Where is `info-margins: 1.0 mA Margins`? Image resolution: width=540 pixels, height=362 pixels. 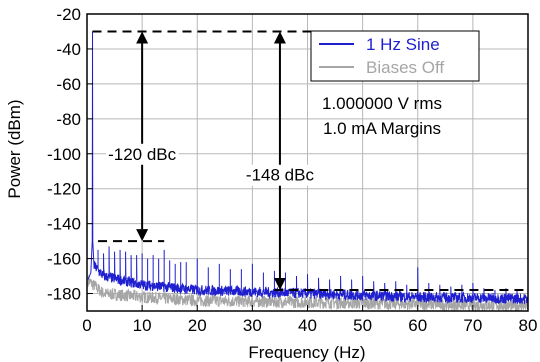
info-margins: 1.0 mA Margins is located at coordinates (382, 128).